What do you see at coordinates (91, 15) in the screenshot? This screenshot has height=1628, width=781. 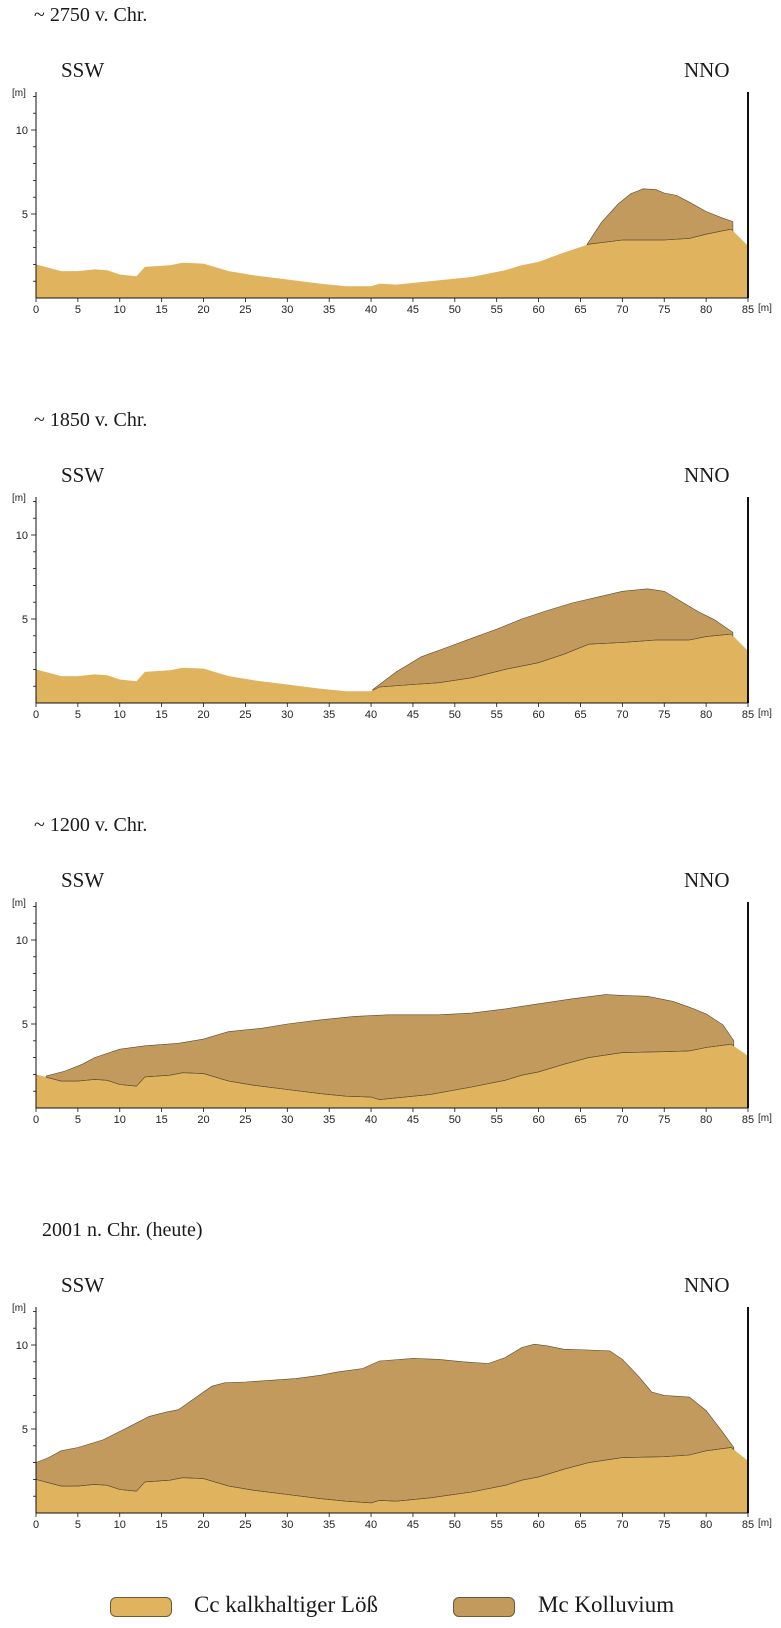 I see `period-title: ~ 2750 v. Chr.` at bounding box center [91, 15].